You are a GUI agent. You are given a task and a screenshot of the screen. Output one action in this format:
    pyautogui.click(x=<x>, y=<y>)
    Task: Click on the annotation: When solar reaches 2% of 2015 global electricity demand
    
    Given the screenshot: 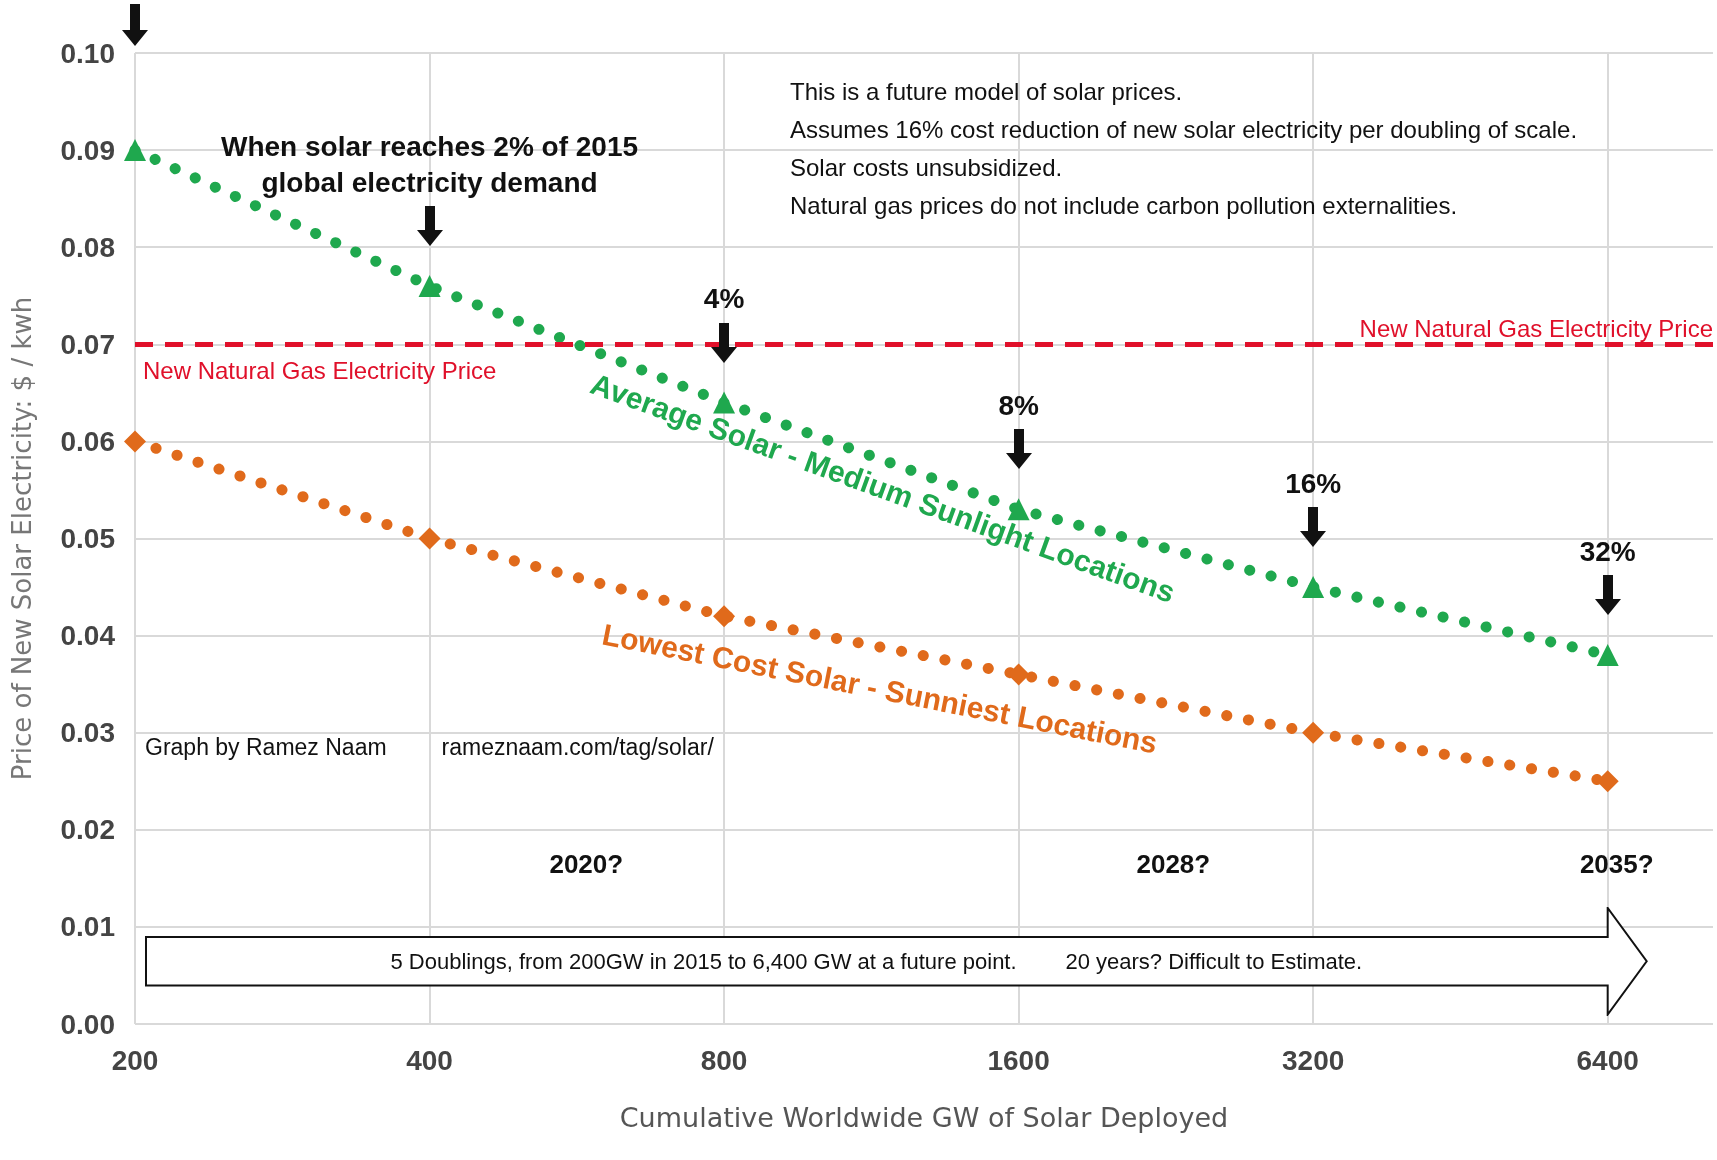 What is the action you would take?
    pyautogui.click(x=430, y=164)
    